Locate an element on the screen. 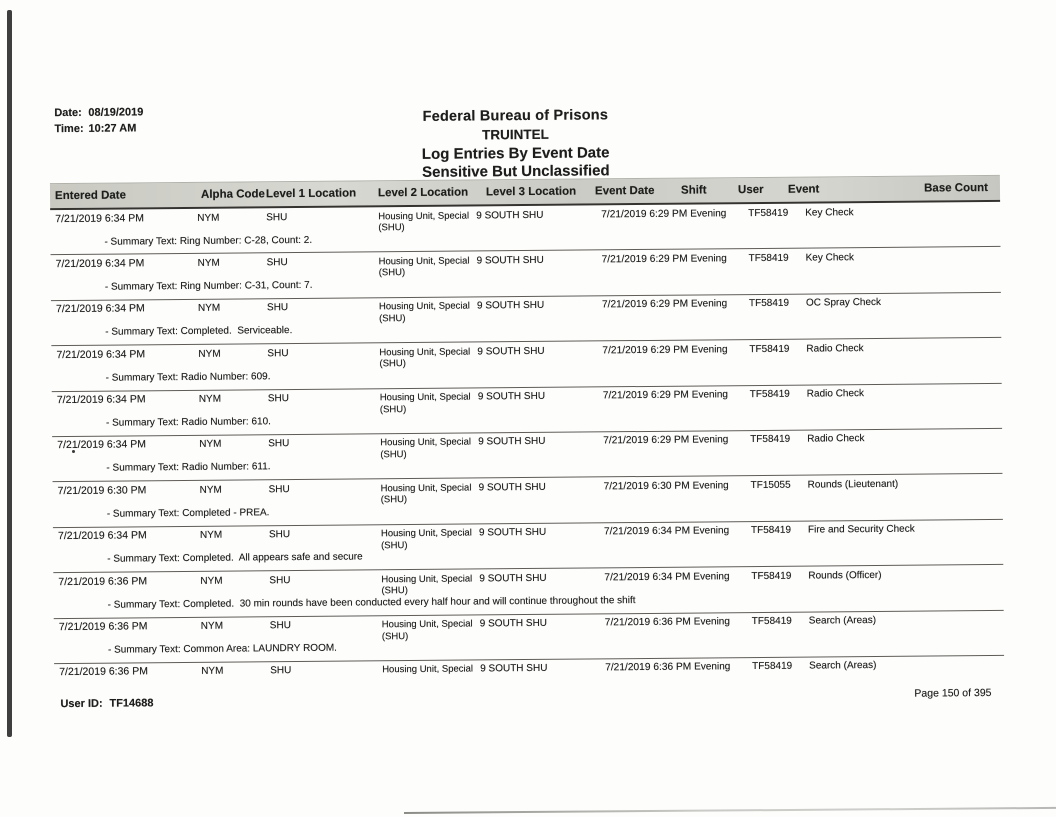  cell-event-date: 7/21/2019 6:36 PM is located at coordinates (648, 667).